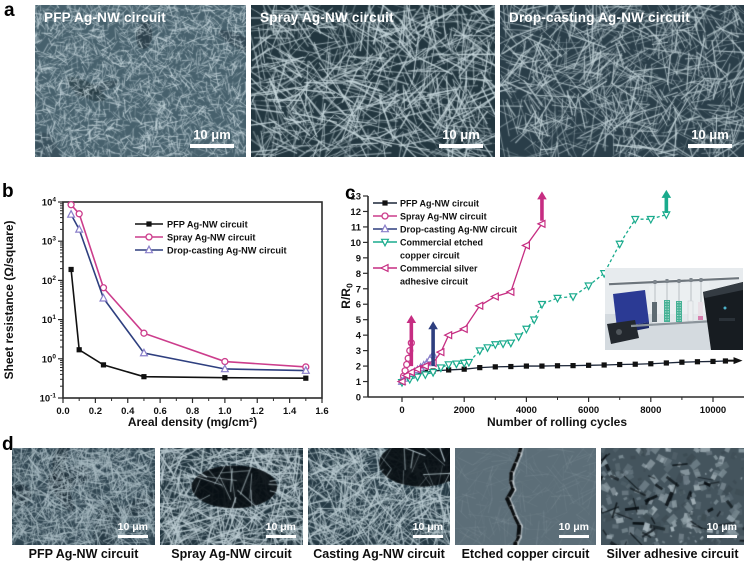  I want to click on svg-text: 2000, so click(464, 410).